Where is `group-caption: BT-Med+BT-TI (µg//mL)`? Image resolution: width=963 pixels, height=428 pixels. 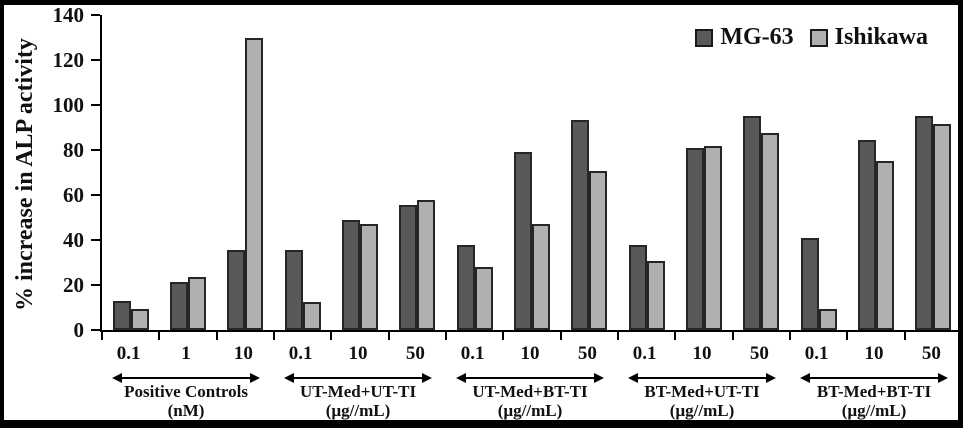
group-caption: BT-Med+BT-TI (µg//mL) is located at coordinates (873, 395).